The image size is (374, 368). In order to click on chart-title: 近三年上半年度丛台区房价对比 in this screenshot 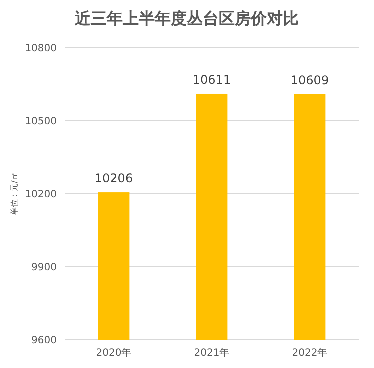, I will do `click(186, 18)`.